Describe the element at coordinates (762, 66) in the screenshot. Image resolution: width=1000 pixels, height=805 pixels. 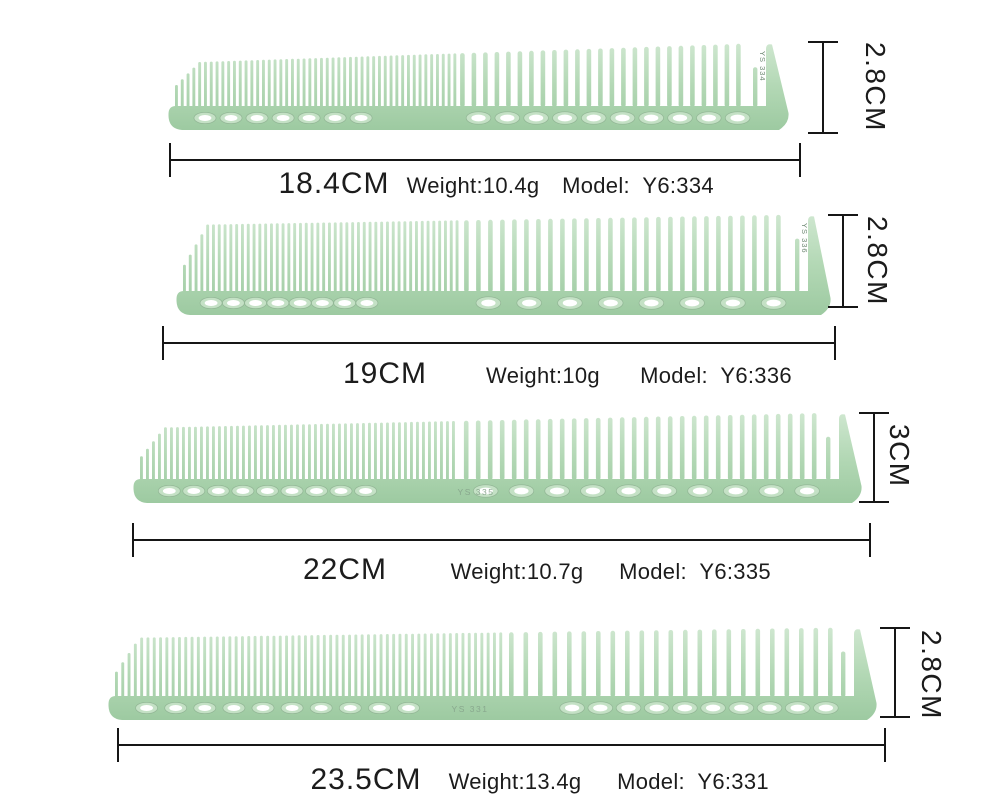
I see `comb-print-text: YS 334` at that location.